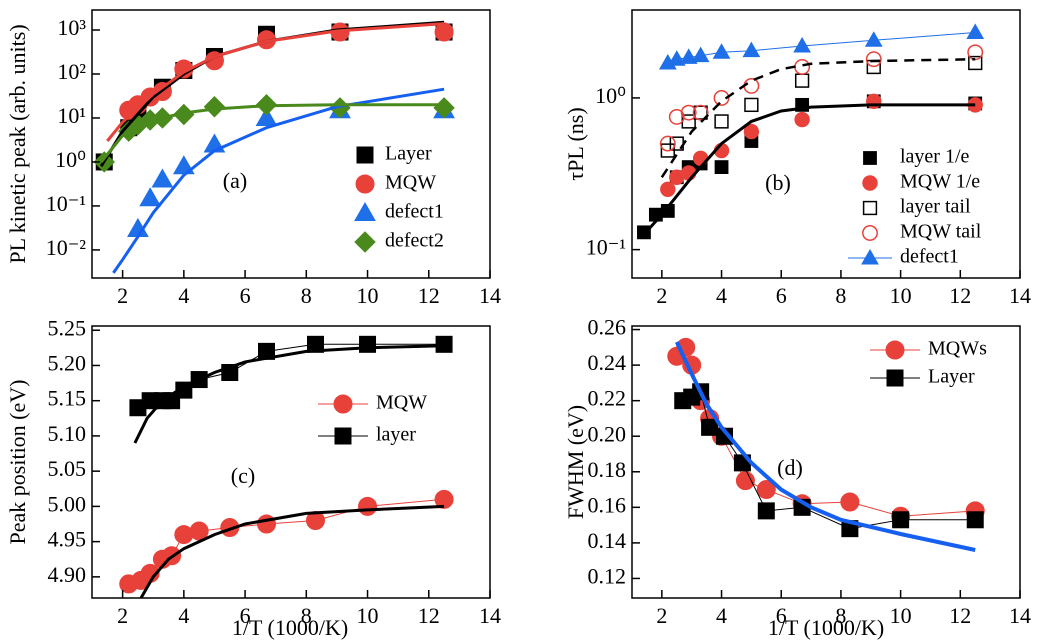 The height and width of the screenshot is (643, 1043). What do you see at coordinates (778, 182) in the screenshot?
I see `annotation: (b)` at bounding box center [778, 182].